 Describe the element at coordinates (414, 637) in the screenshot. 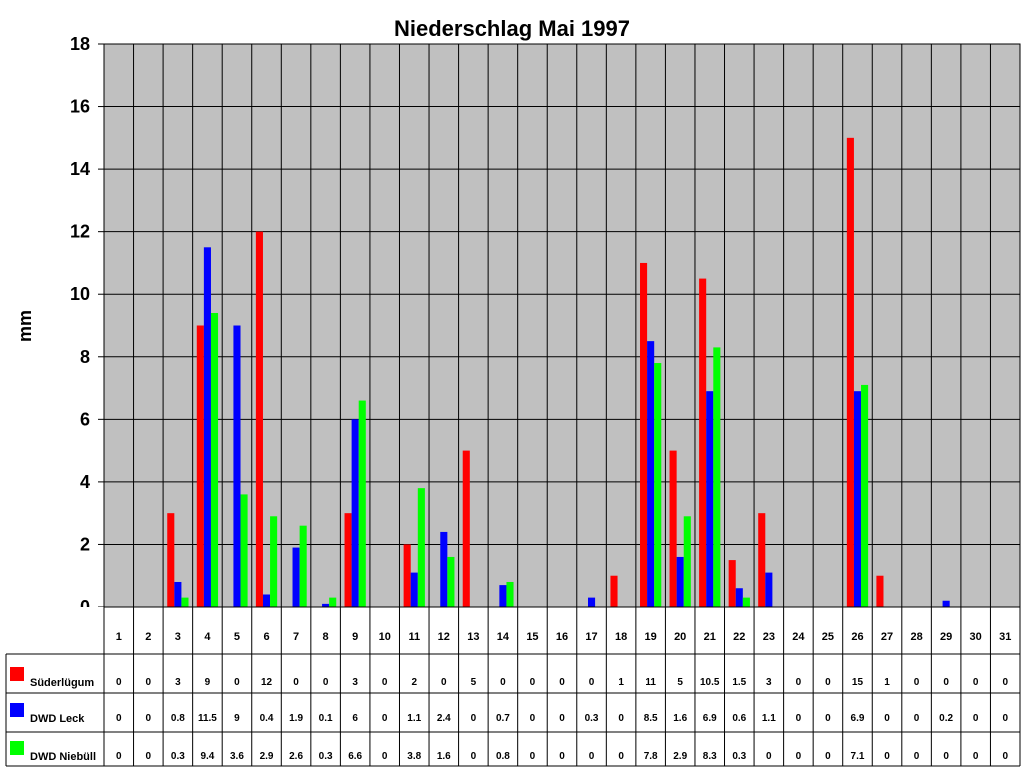

I see `category-label: 11` at that location.